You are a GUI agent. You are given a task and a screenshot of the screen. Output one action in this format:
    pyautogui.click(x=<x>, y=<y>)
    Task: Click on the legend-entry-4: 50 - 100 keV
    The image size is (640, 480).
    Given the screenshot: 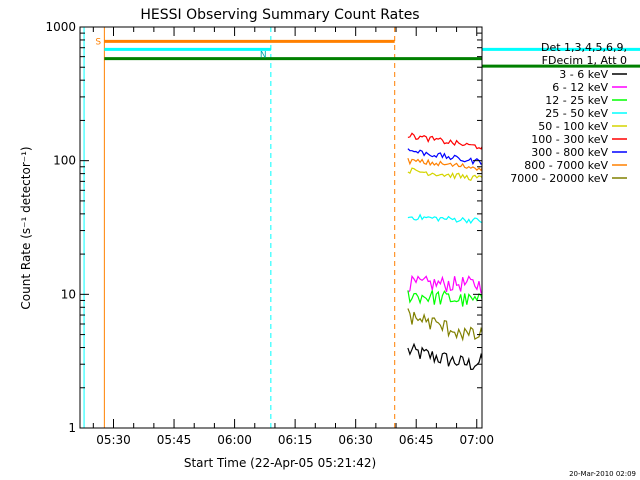 What is the action you would take?
    pyautogui.click(x=573, y=126)
    